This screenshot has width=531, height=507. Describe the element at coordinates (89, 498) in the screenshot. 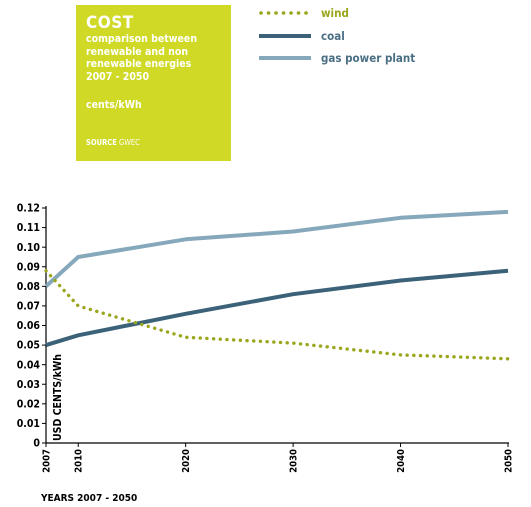

I see `x-axis-title: YEARS 2007 - 2050` at that location.